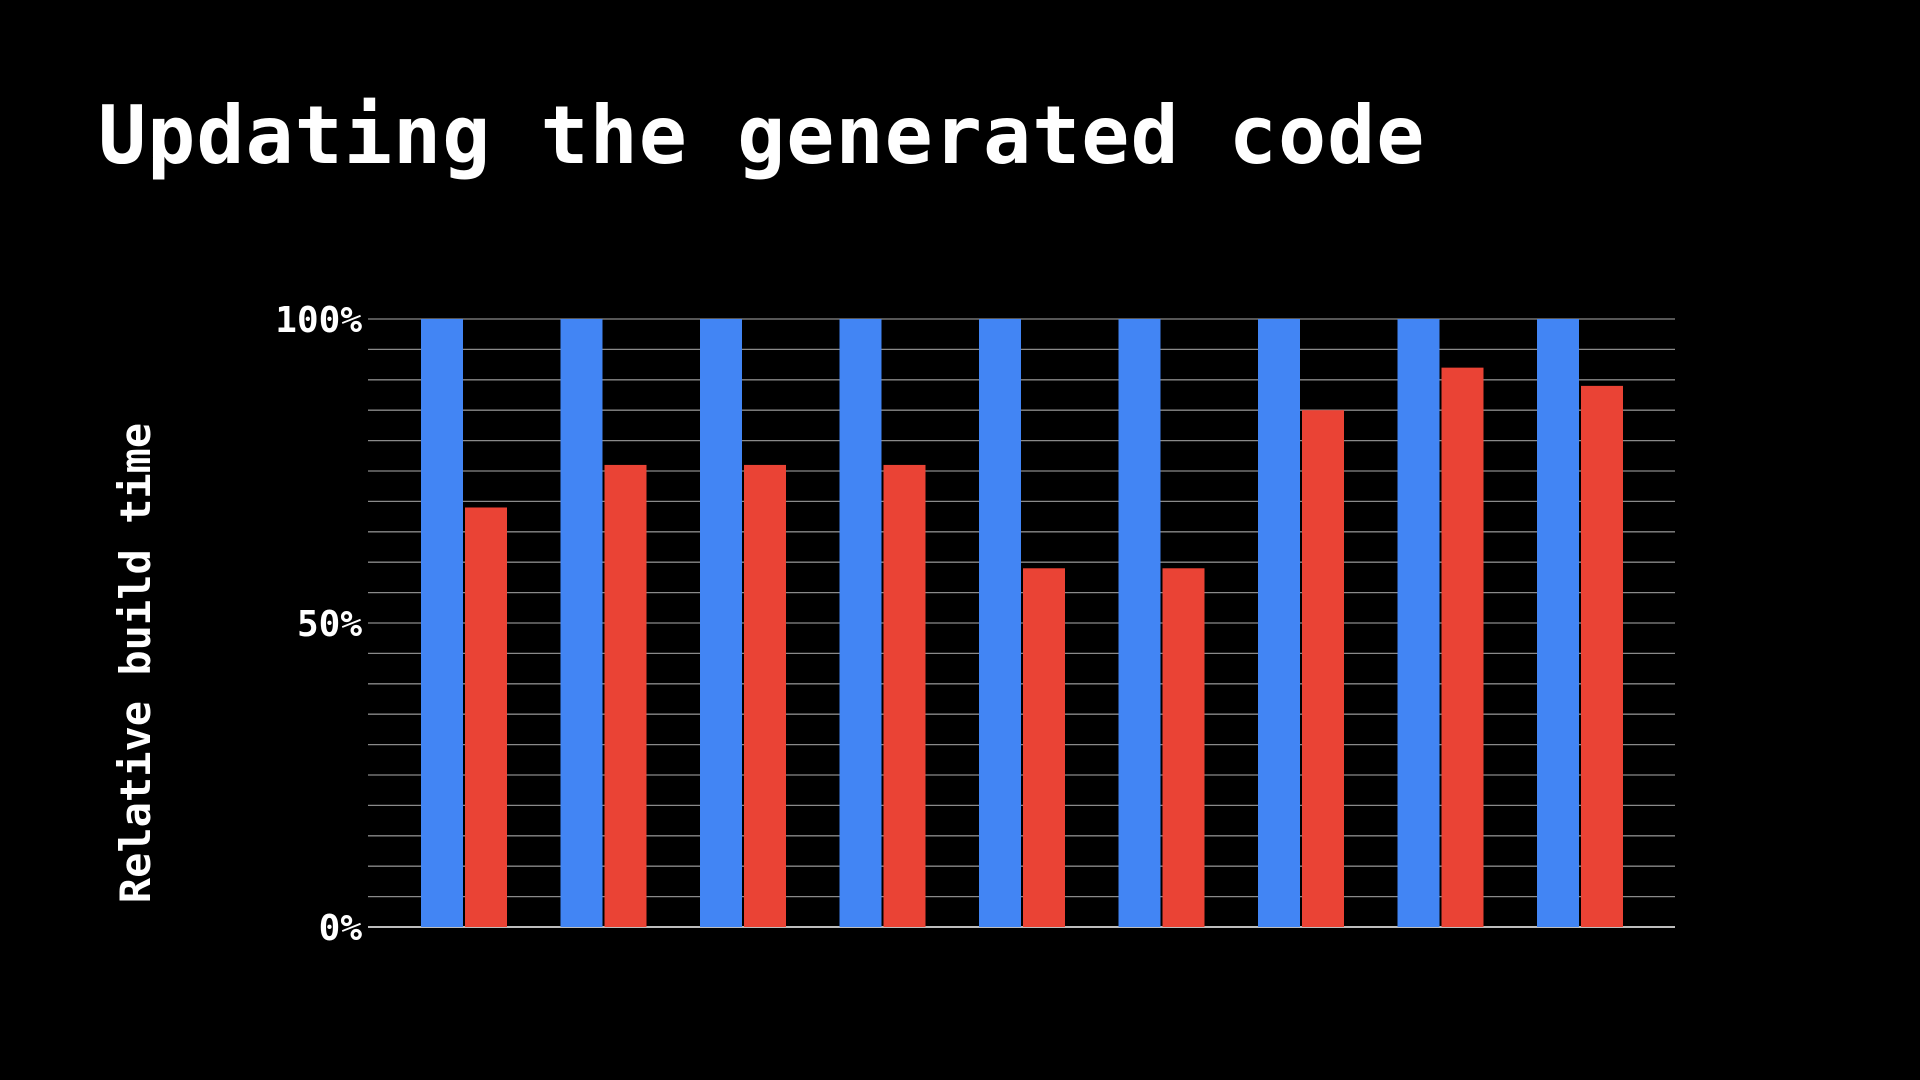 Image resolution: width=1920 pixels, height=1080 pixels. I want to click on y-tick-label: 50%, so click(329, 624).